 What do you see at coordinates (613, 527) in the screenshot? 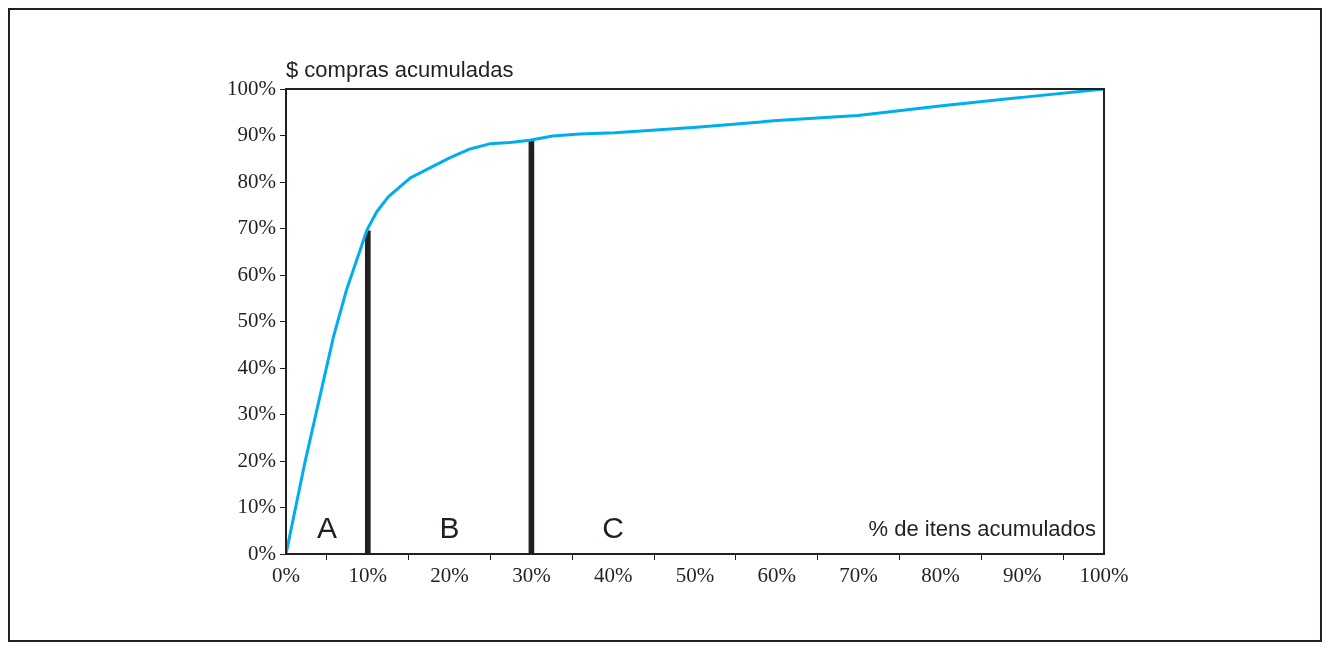
I see `annotation: C` at bounding box center [613, 527].